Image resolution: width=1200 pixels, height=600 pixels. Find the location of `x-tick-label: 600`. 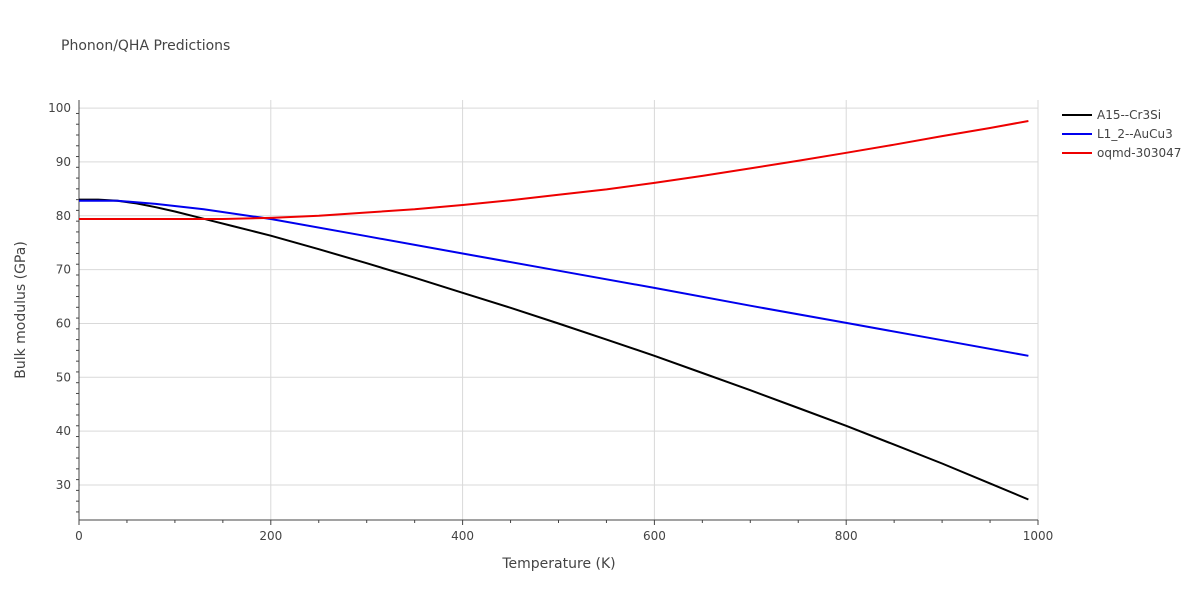

x-tick-label: 600 is located at coordinates (654, 536).